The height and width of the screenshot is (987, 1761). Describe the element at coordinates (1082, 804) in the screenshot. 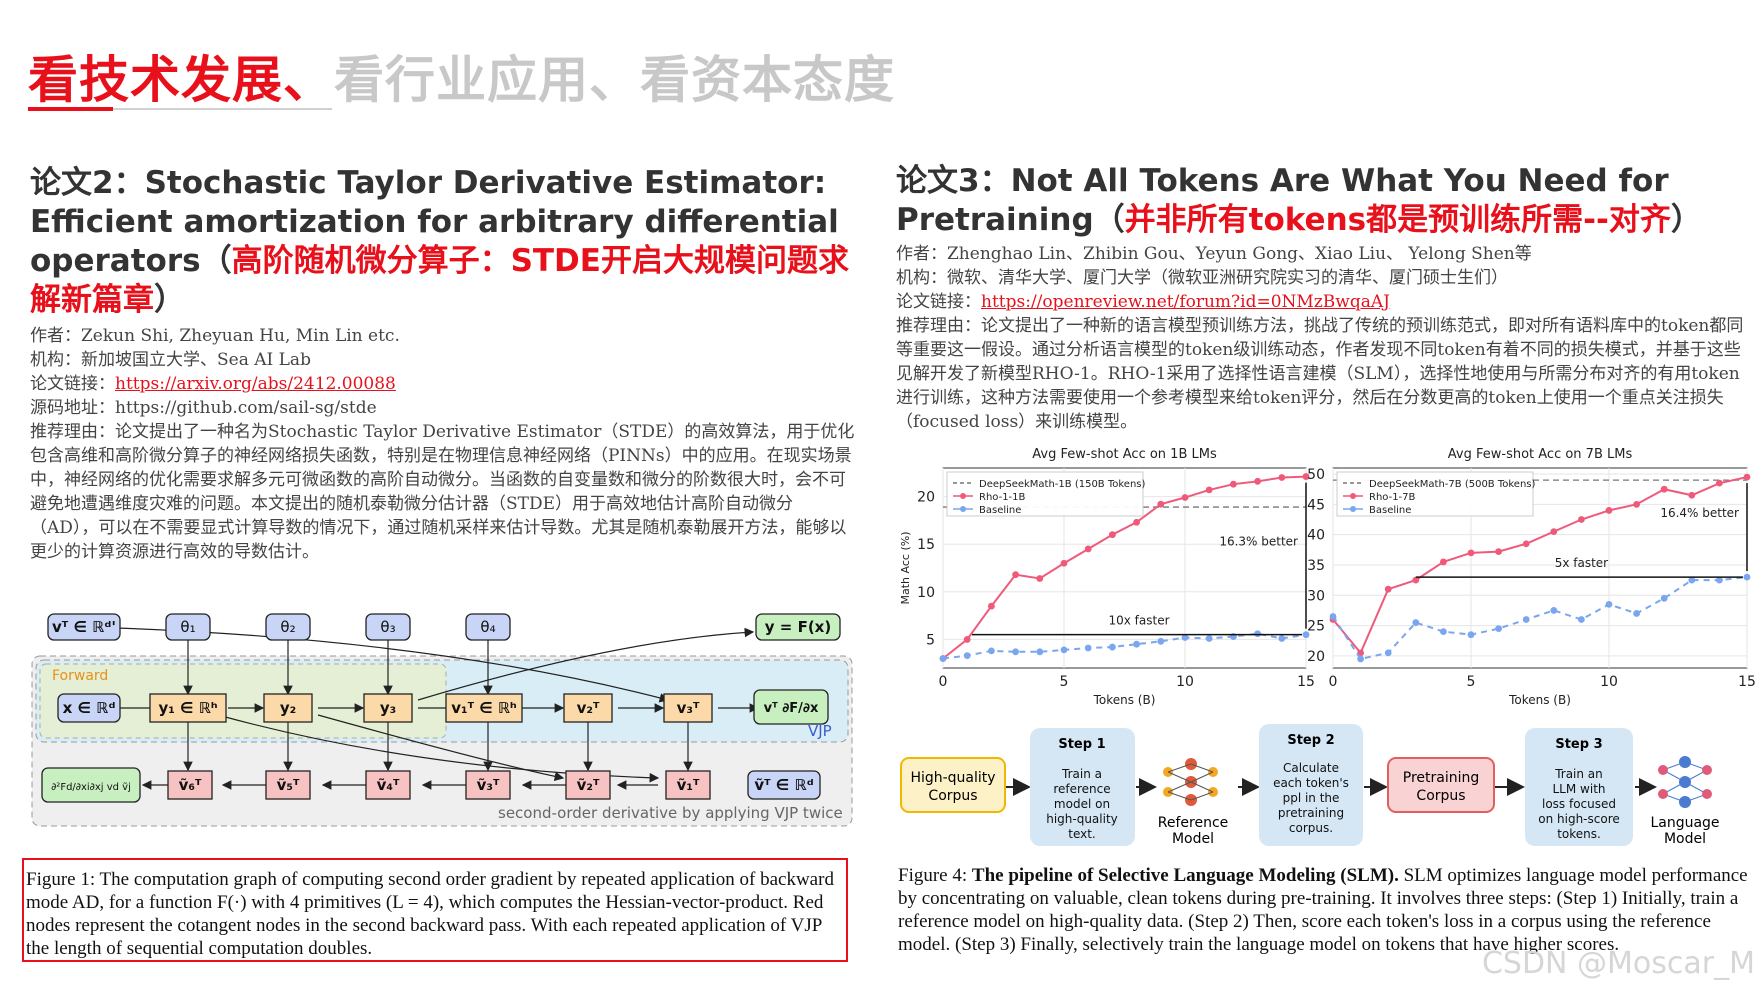

I see `svg-text: model on` at that location.